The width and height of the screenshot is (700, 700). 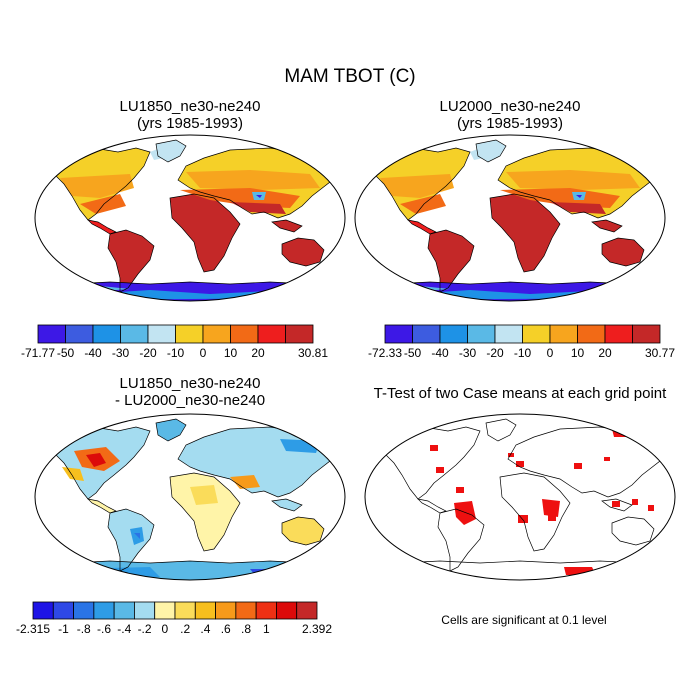 I want to click on colorbar-label: 30.81, so click(x=313, y=353).